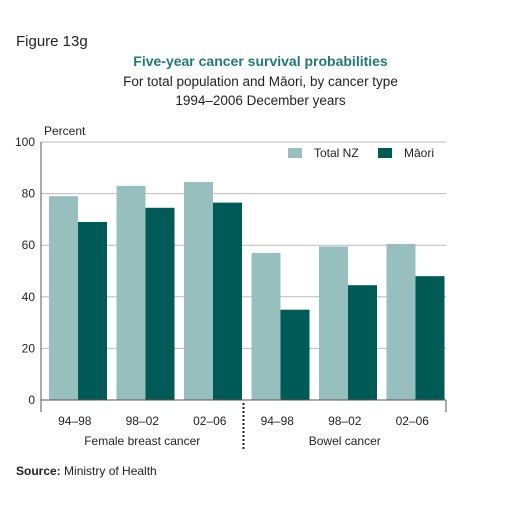 This screenshot has height=523, width=521. I want to click on legend-swatch-total-nz, so click(295, 153).